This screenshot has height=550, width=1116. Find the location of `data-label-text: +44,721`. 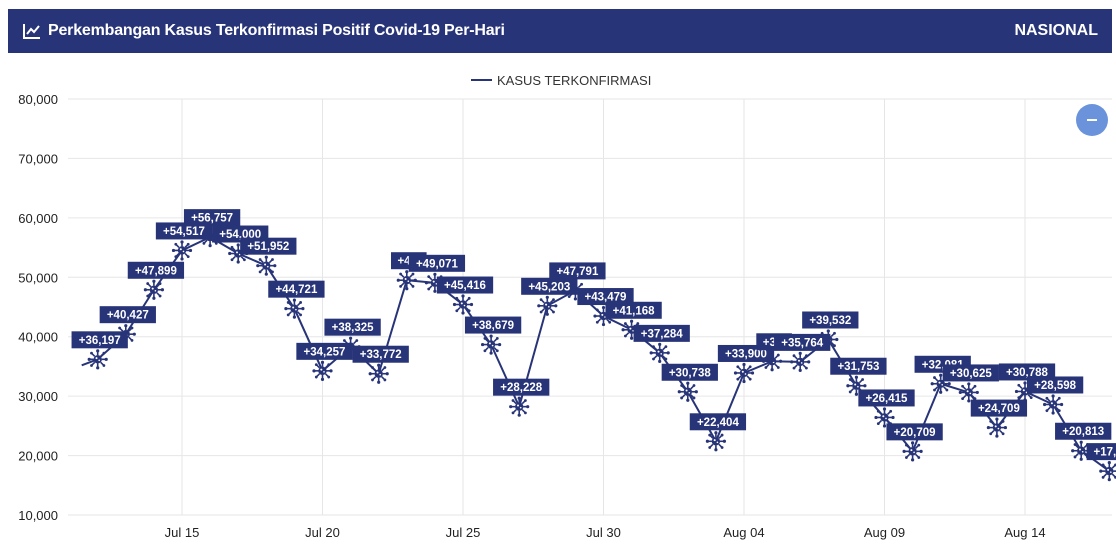

data-label-text: +44,721 is located at coordinates (296, 290).